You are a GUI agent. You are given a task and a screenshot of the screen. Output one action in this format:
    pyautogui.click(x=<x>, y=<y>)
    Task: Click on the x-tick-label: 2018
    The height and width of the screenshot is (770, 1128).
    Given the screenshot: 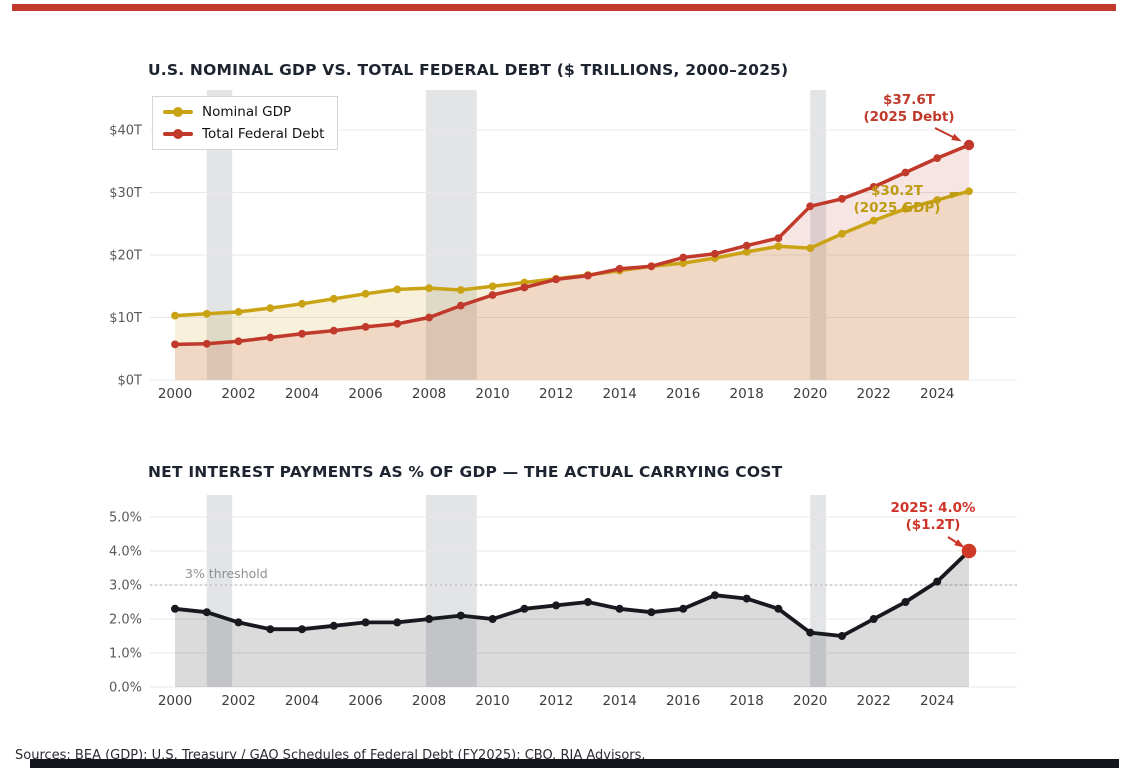 What is the action you would take?
    pyautogui.click(x=747, y=394)
    